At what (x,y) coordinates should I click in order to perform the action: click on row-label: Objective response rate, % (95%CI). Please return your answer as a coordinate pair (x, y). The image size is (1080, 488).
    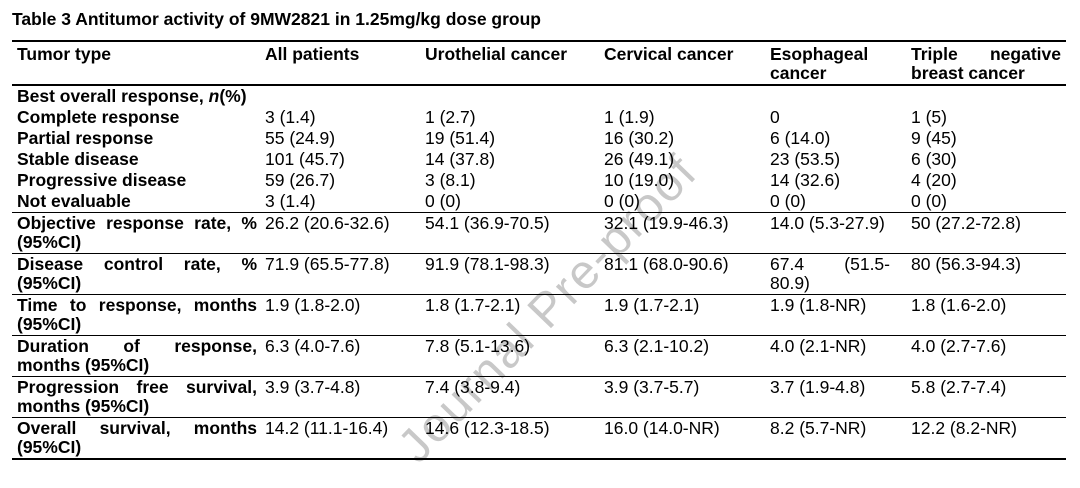
    Looking at the image, I should click on (138, 233).